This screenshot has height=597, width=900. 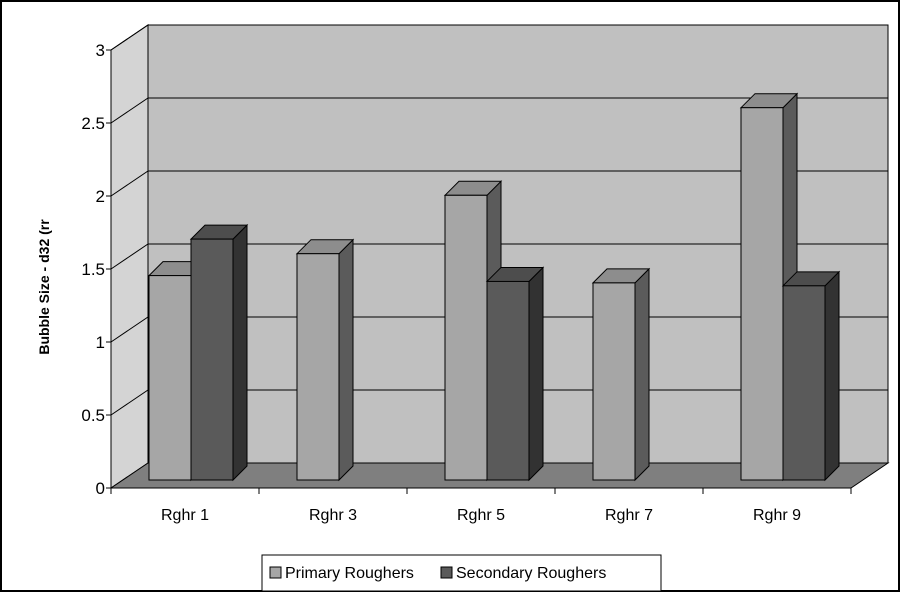 I want to click on x-tick-labels: Rghr 1 Rghr 3 Rghr 5 Rghr 7 Rghr 9, so click(x=481, y=515).